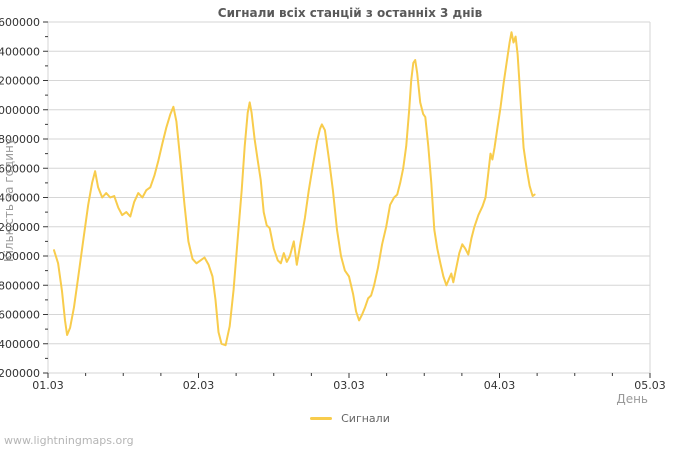 This screenshot has height=450, width=700. I want to click on chart-title: Сигнали всіх станцій з останніх 3 днів, so click(350, 13).